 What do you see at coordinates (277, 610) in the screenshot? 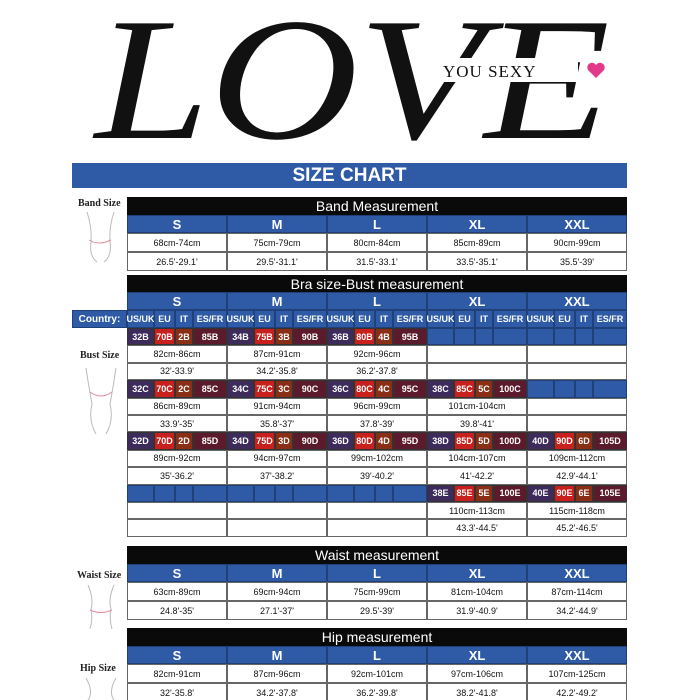
I see `measure-cell: 27.1'-37'` at bounding box center [277, 610].